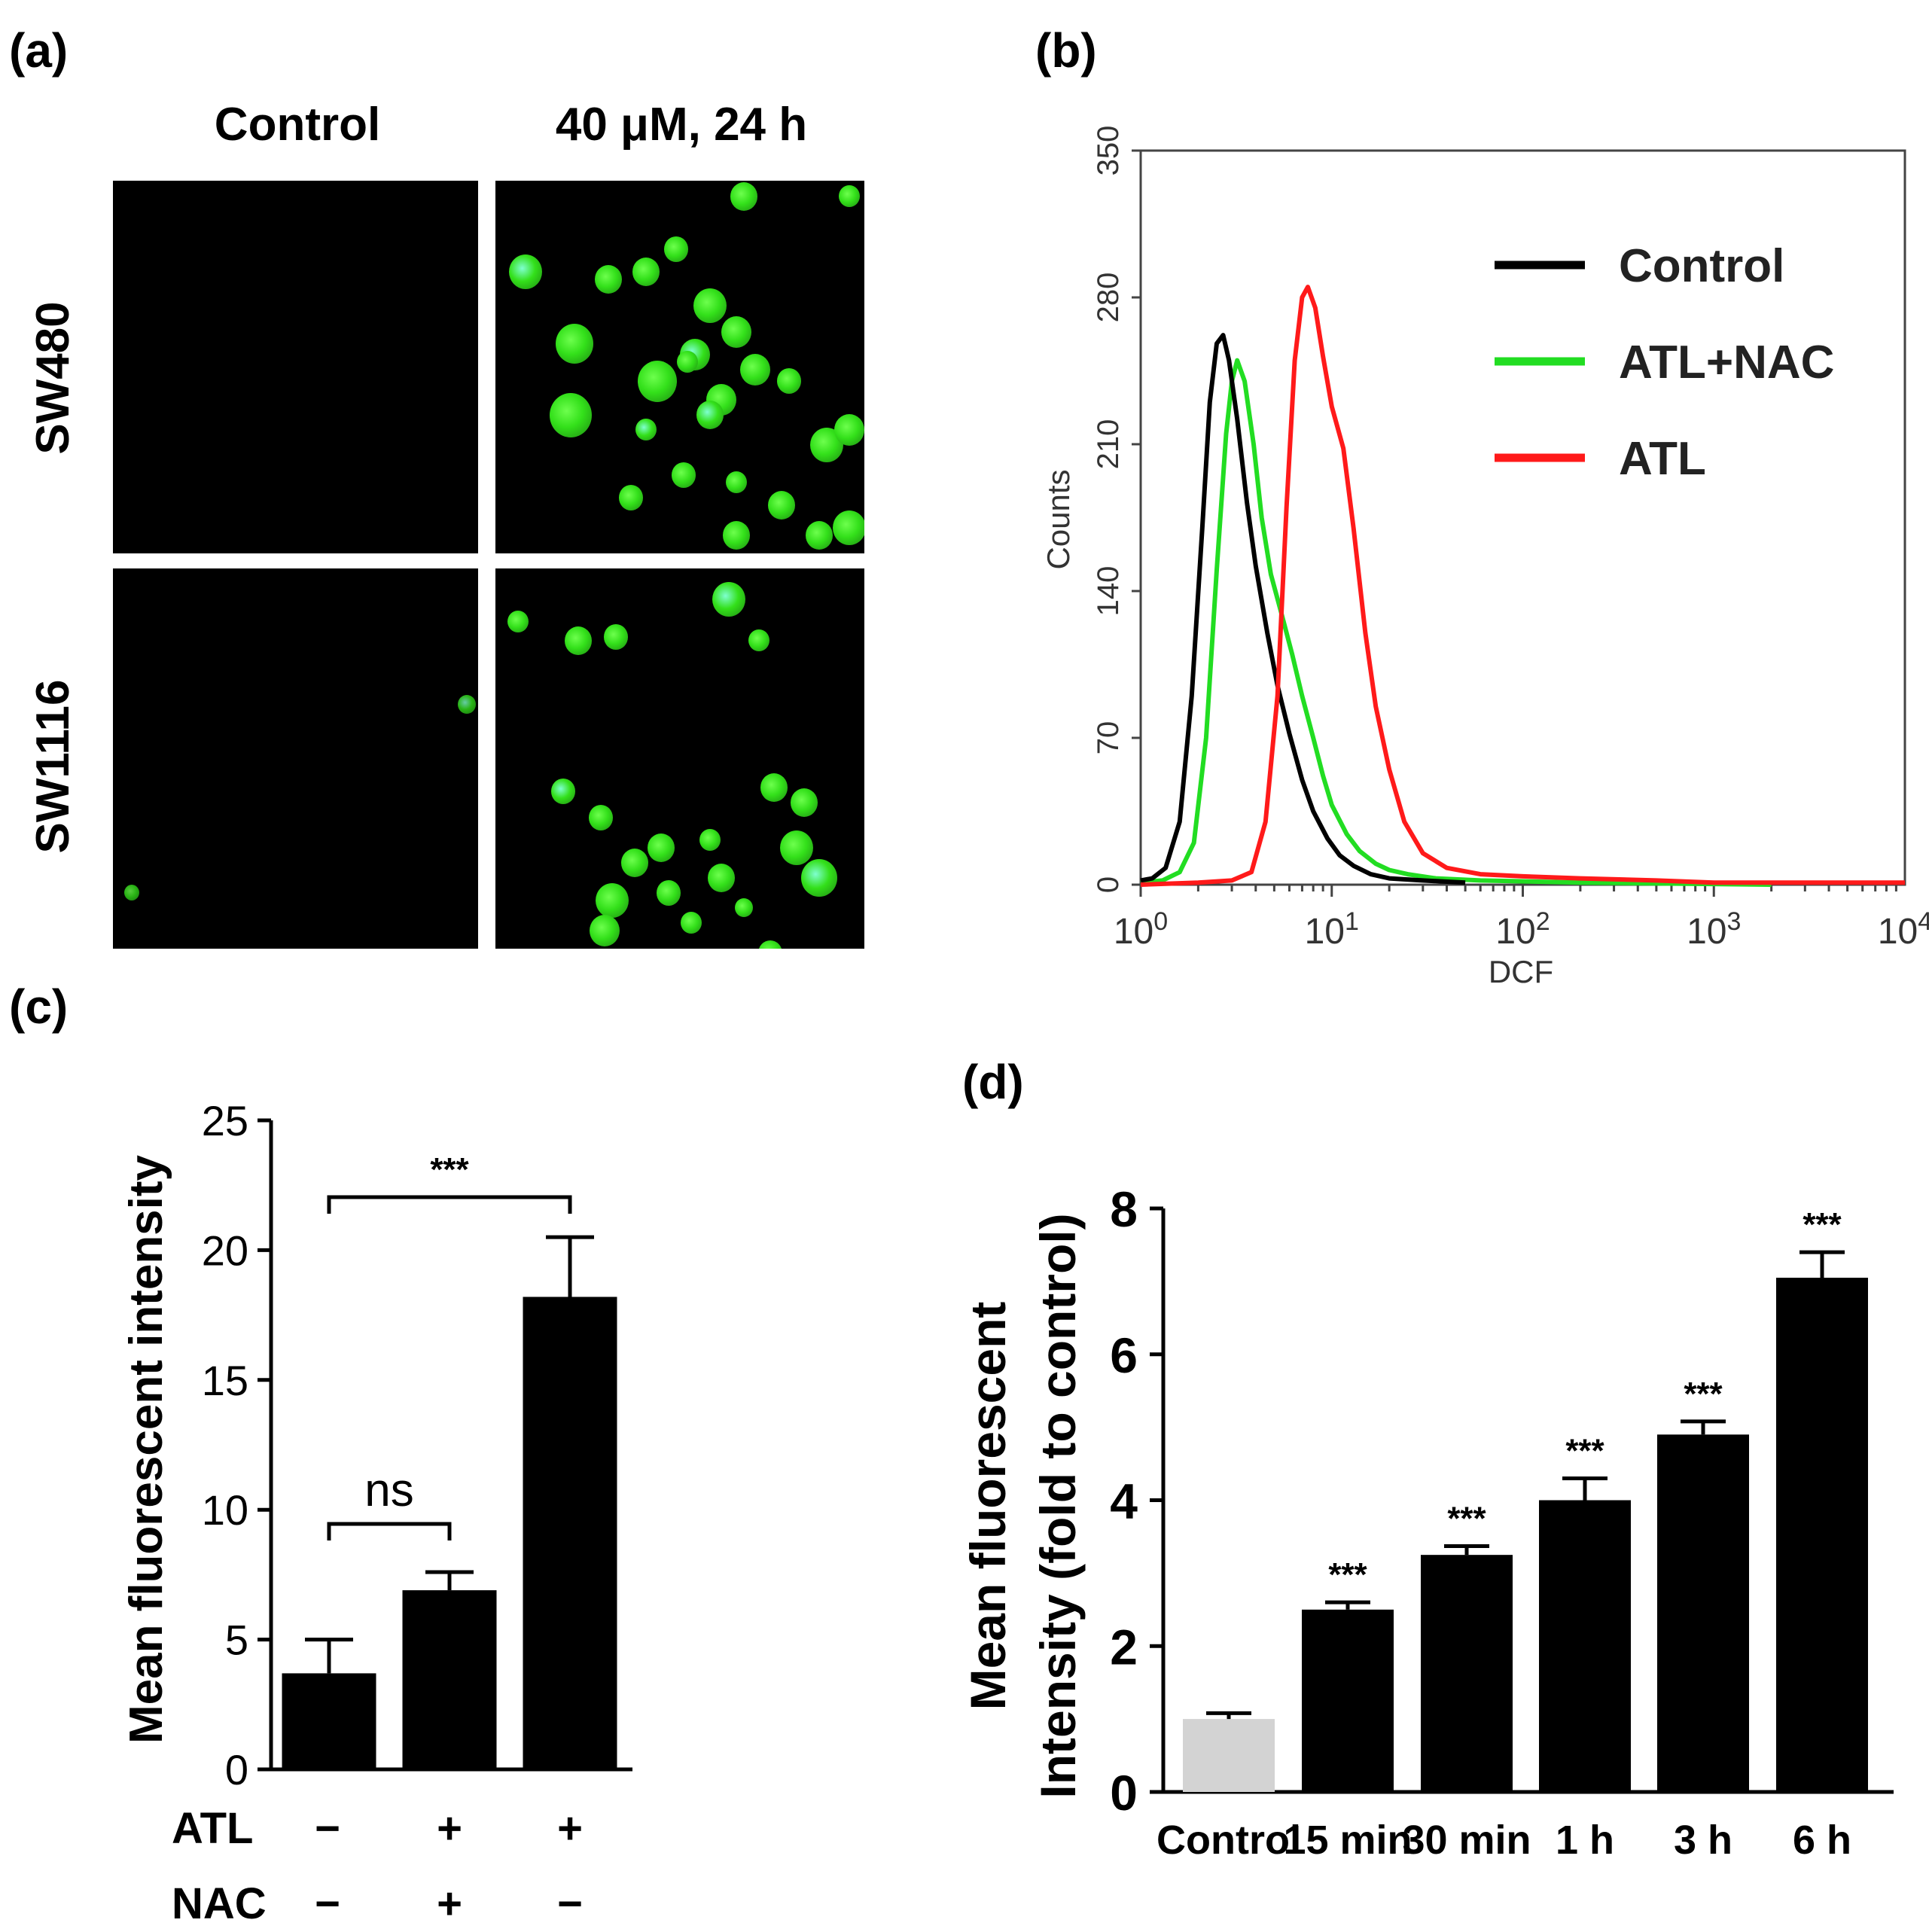 The image size is (1929, 1932). Describe the element at coordinates (1522, 929) in the screenshot. I see `x-tick-label: 10²` at that location.